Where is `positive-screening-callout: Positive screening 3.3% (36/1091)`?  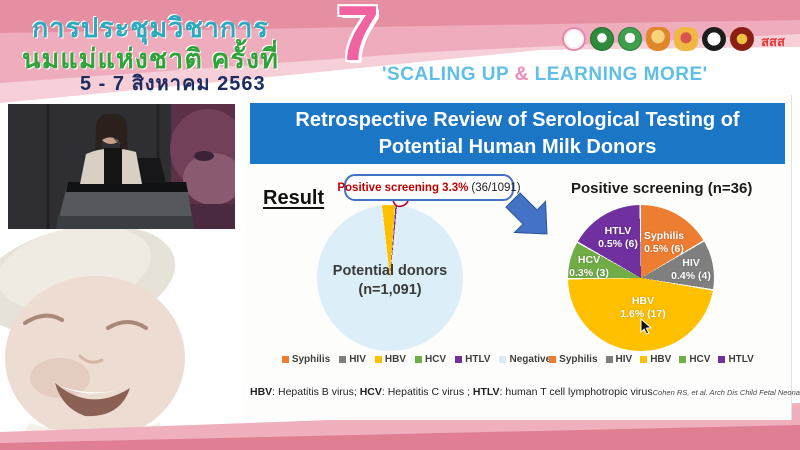 positive-screening-callout: Positive screening 3.3% (36/1091) is located at coordinates (429, 187).